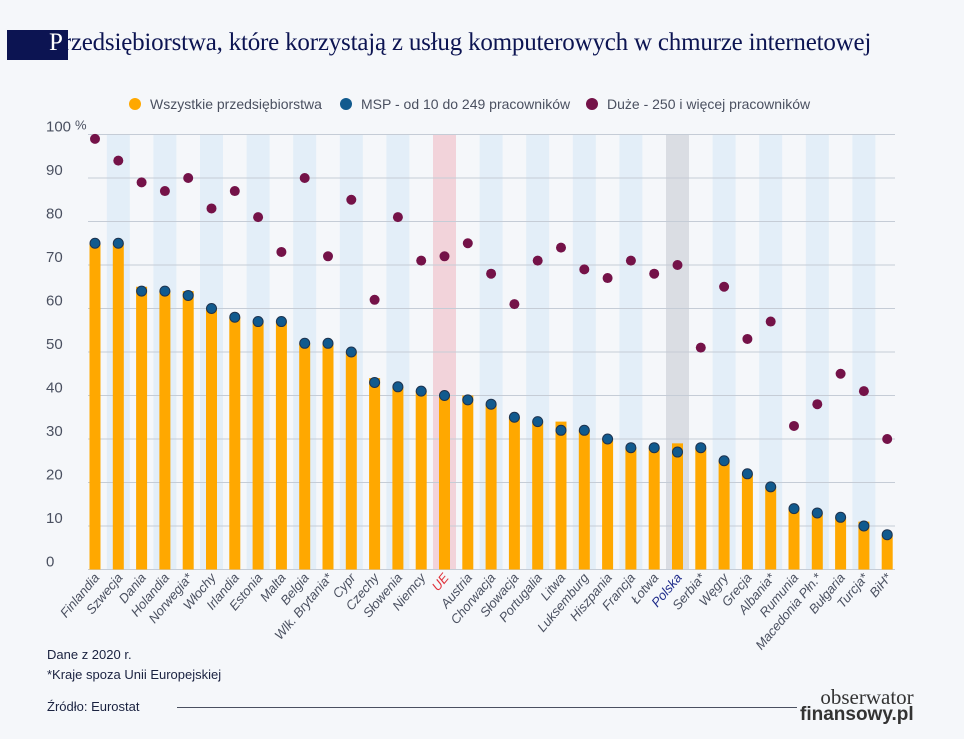 The image size is (964, 739). I want to click on legend-label: Duże - 250 i więcej pracowników, so click(709, 104).